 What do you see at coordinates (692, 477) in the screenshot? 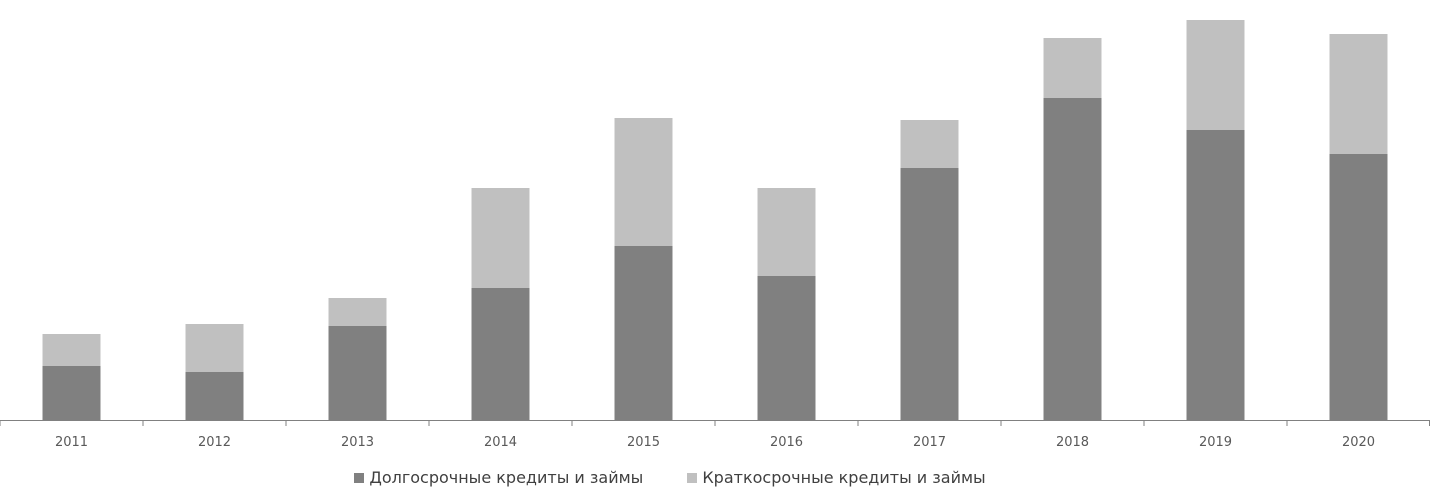
I see `legend-swatch-short-term` at bounding box center [692, 477].